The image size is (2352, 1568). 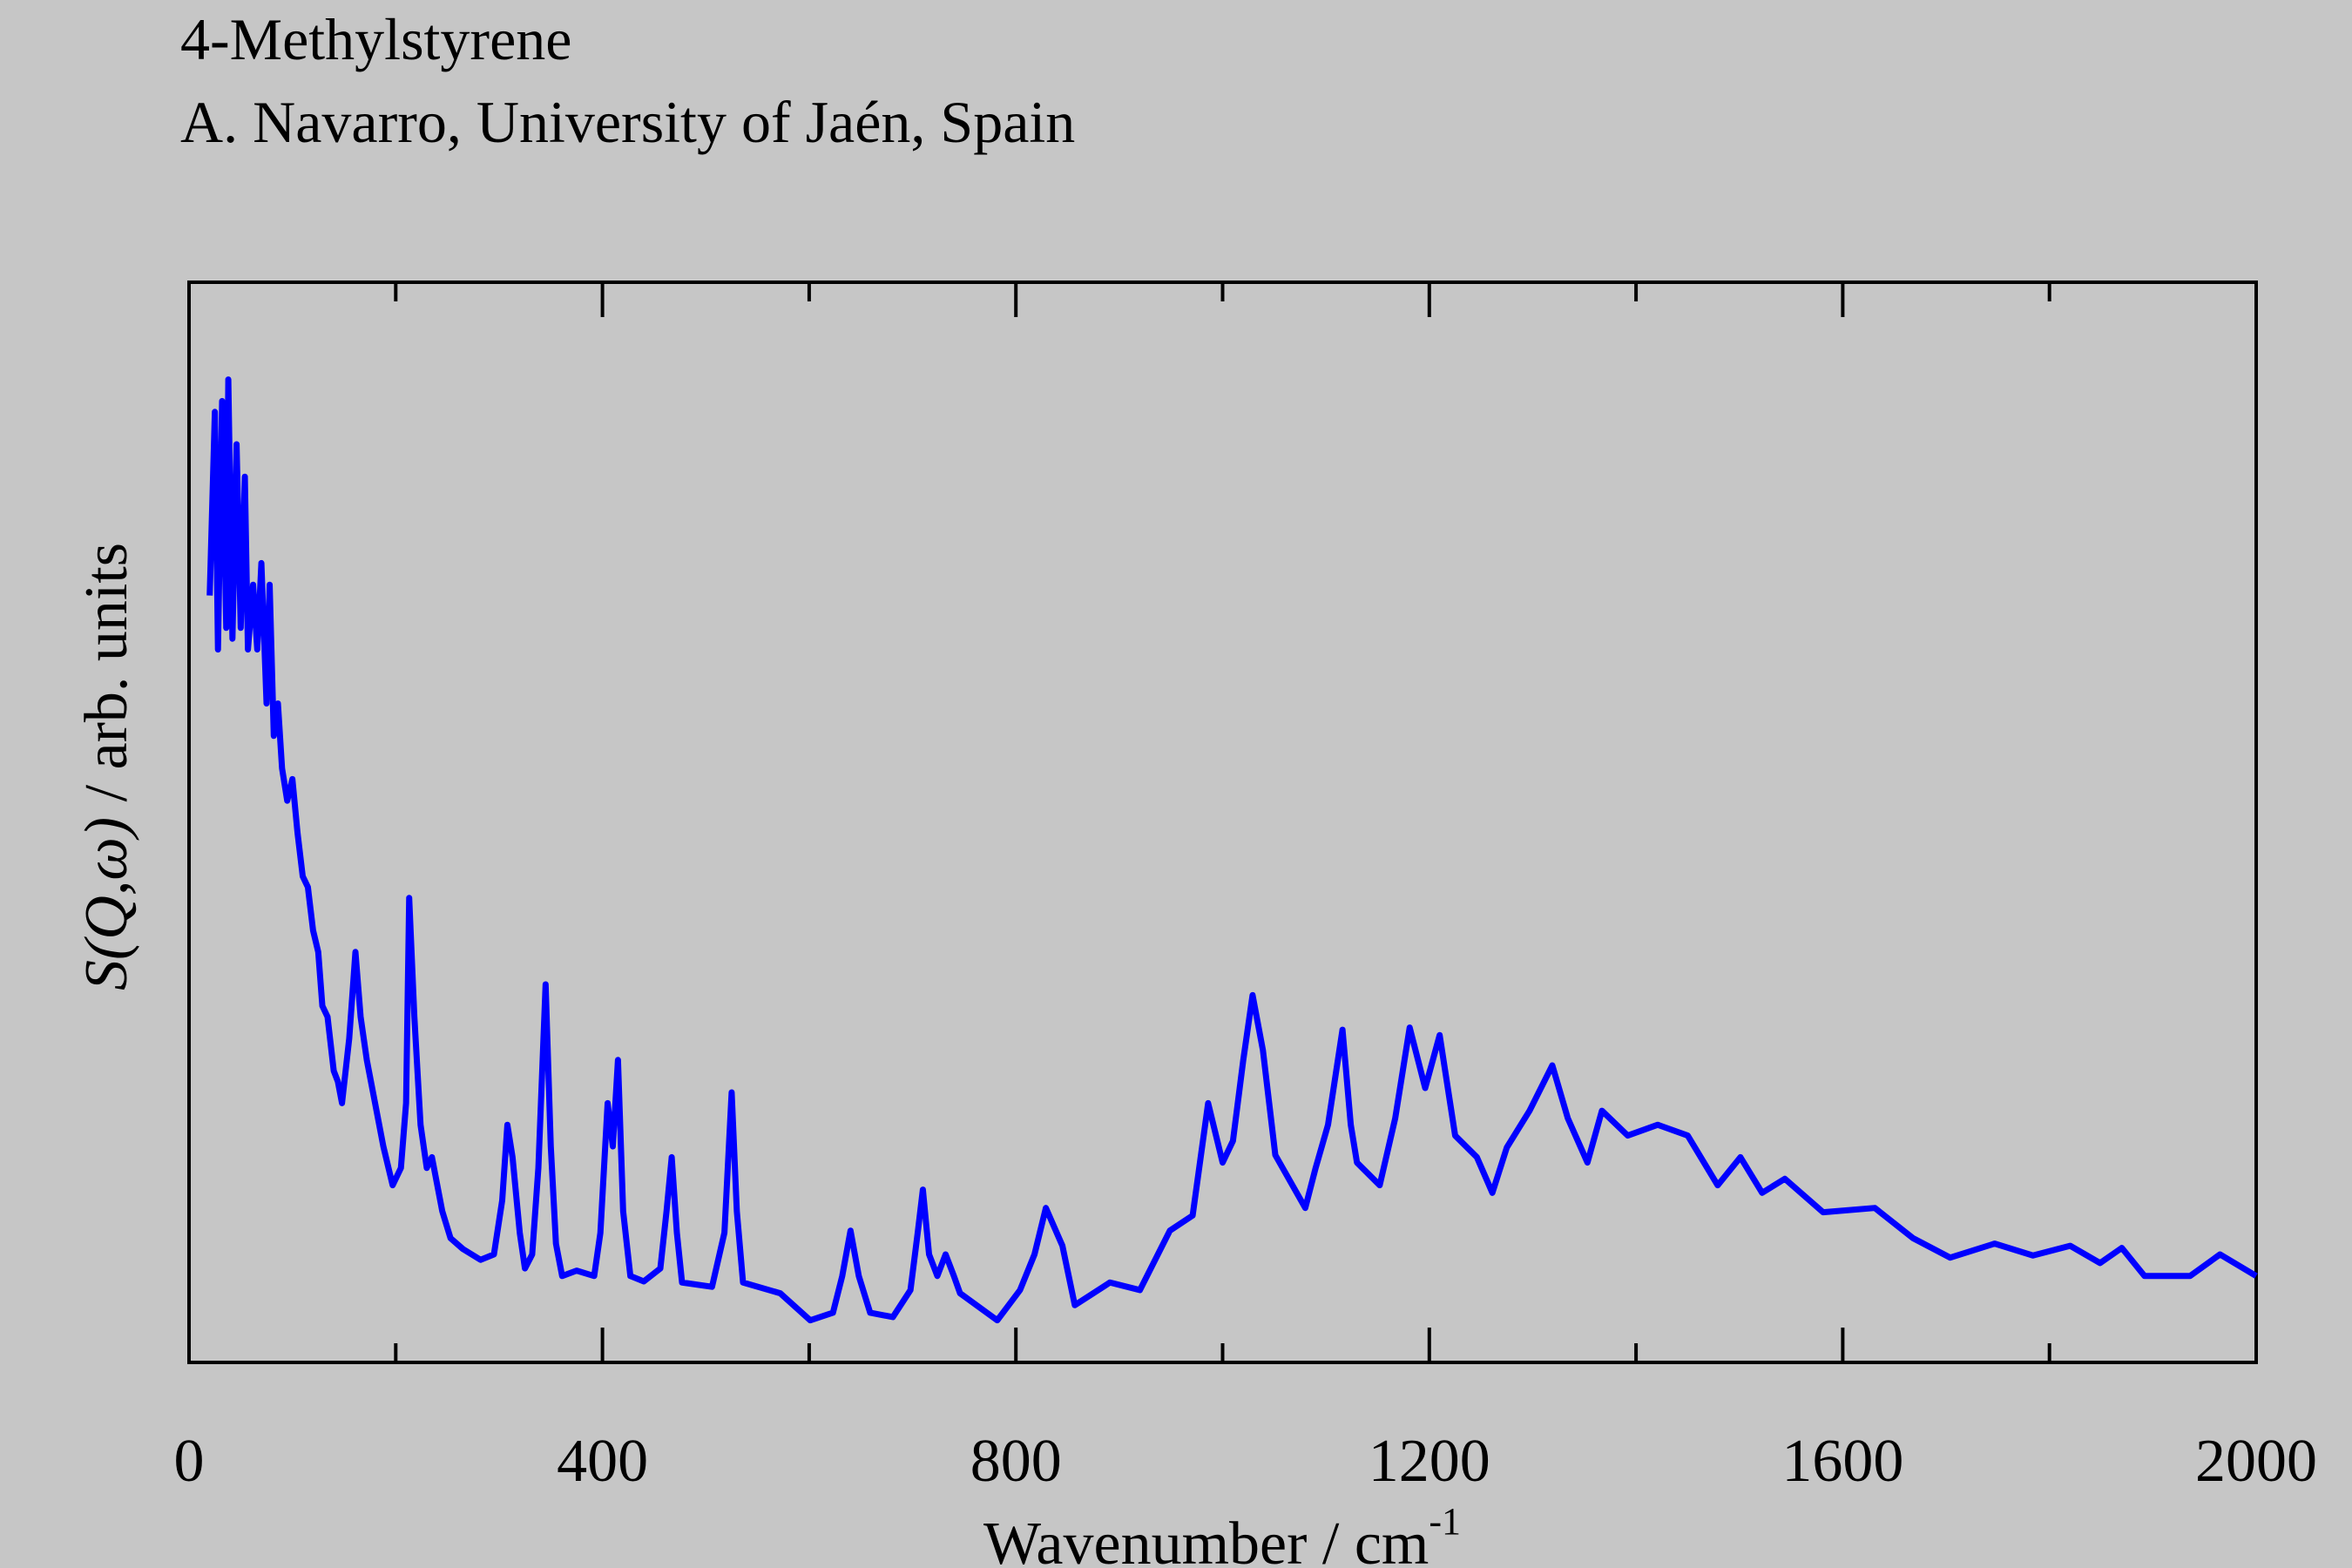 I want to click on y-axis-label-symbol: S(Q,ω), so click(x=106, y=904).